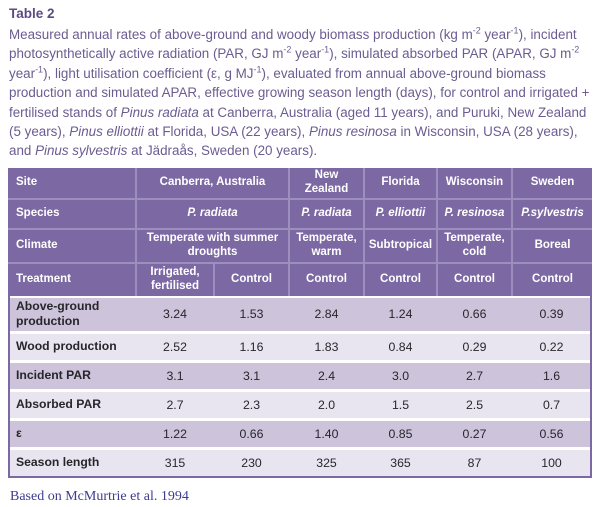 This screenshot has width=600, height=507. I want to click on cell-value: 230, so click(251, 462).